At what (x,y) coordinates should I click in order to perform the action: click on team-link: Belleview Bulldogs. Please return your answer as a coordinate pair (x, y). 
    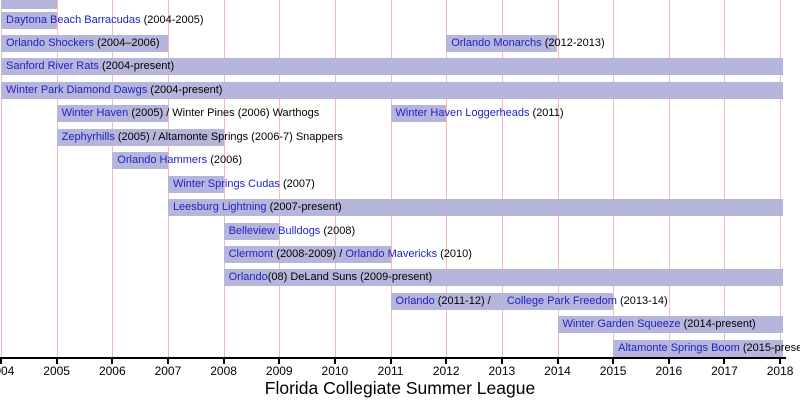
    Looking at the image, I should click on (274, 230).